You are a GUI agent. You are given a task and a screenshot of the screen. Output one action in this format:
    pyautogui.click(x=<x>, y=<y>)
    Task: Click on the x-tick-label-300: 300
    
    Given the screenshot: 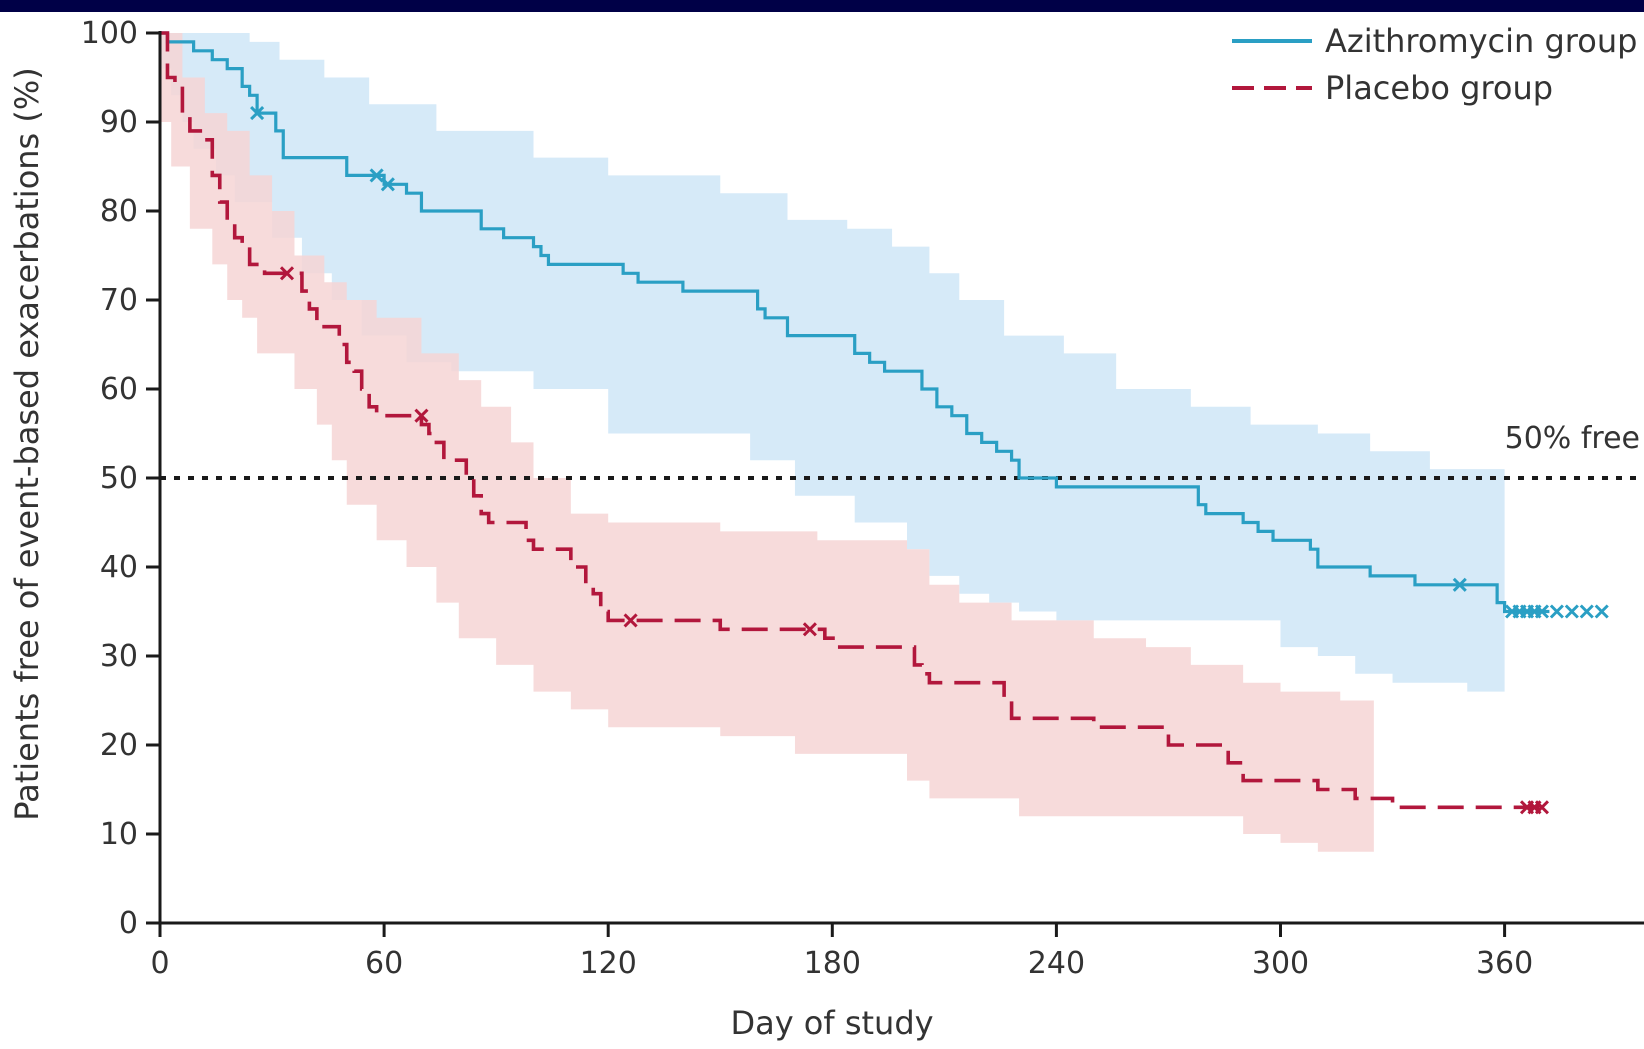 What is the action you would take?
    pyautogui.click(x=1280, y=963)
    